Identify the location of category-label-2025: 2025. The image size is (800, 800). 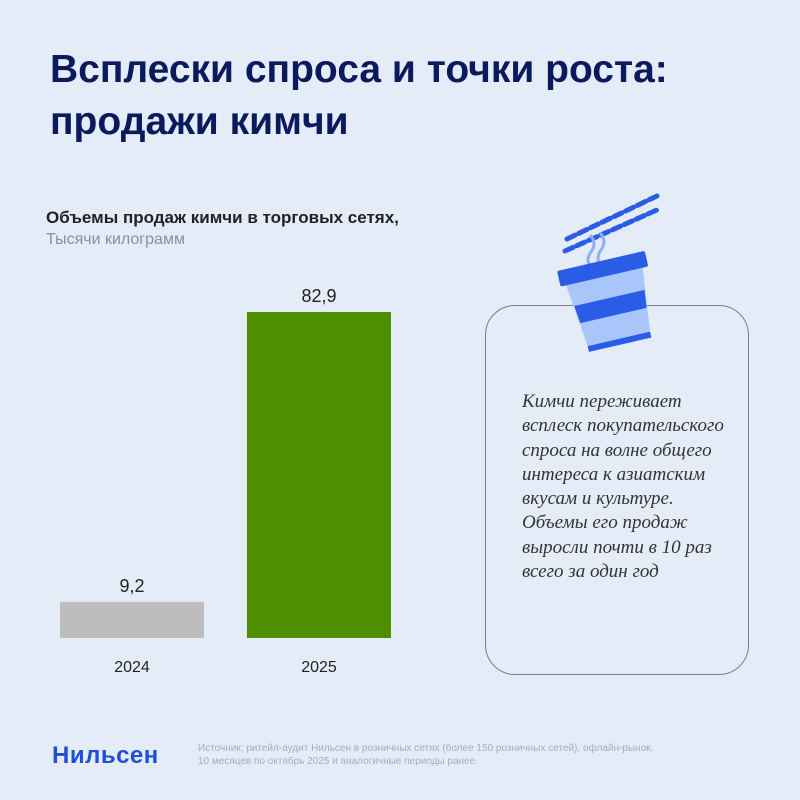
(319, 667).